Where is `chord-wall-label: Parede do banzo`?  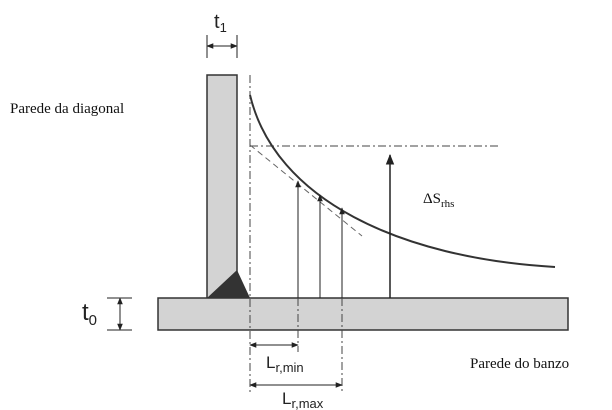
chord-wall-label: Parede do banzo is located at coordinates (519, 364).